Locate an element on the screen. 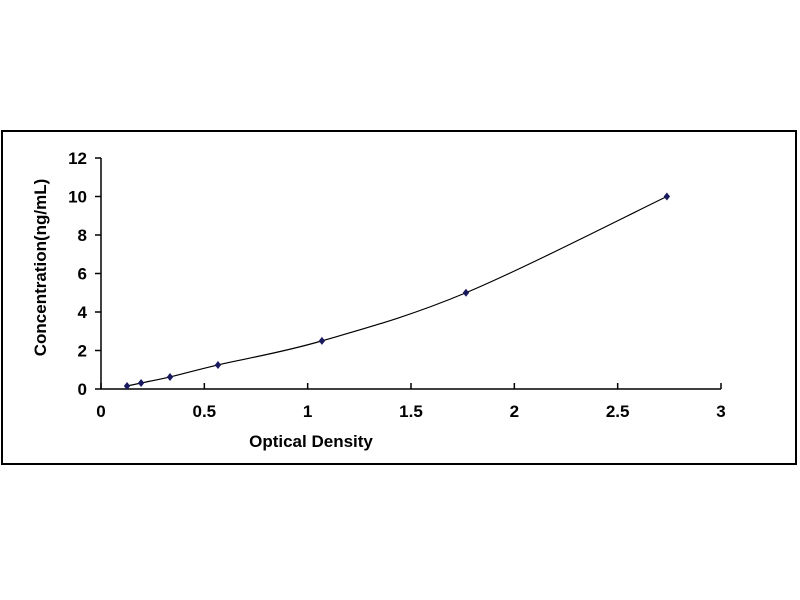  y-tick-label: 6 is located at coordinates (82, 274).